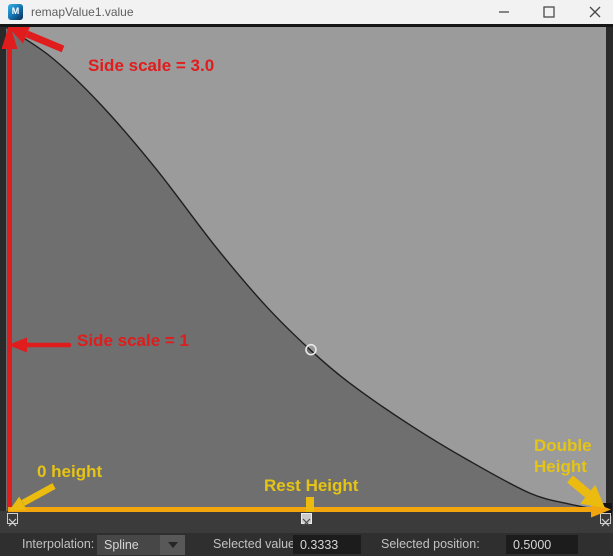  I want to click on selected-position-field, so click(542, 544).